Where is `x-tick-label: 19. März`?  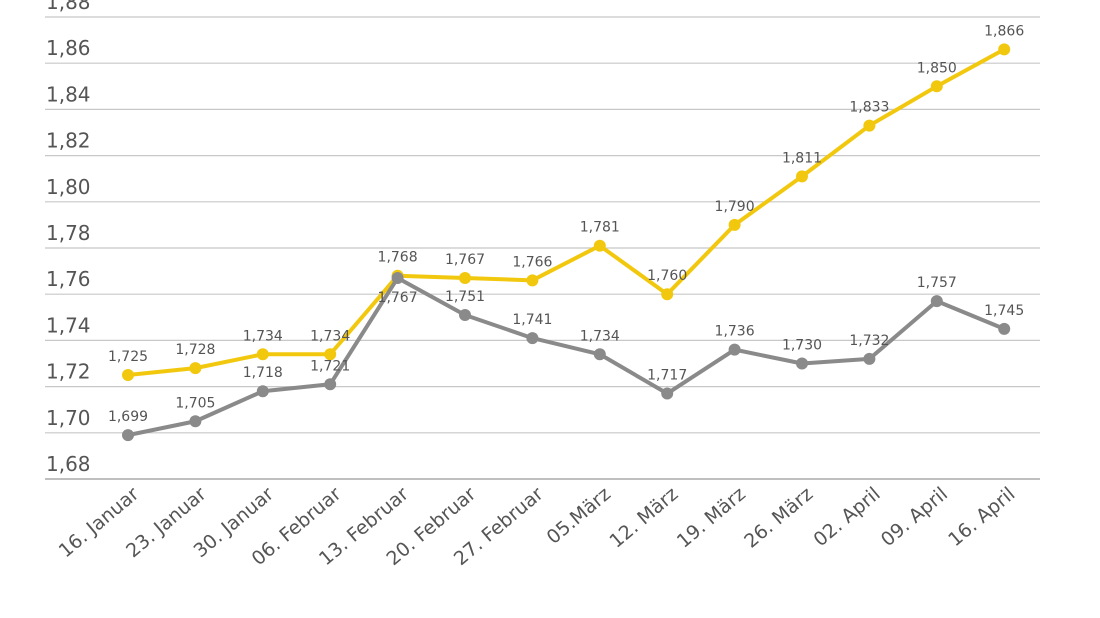 x-tick-label: 19. März is located at coordinates (711, 518).